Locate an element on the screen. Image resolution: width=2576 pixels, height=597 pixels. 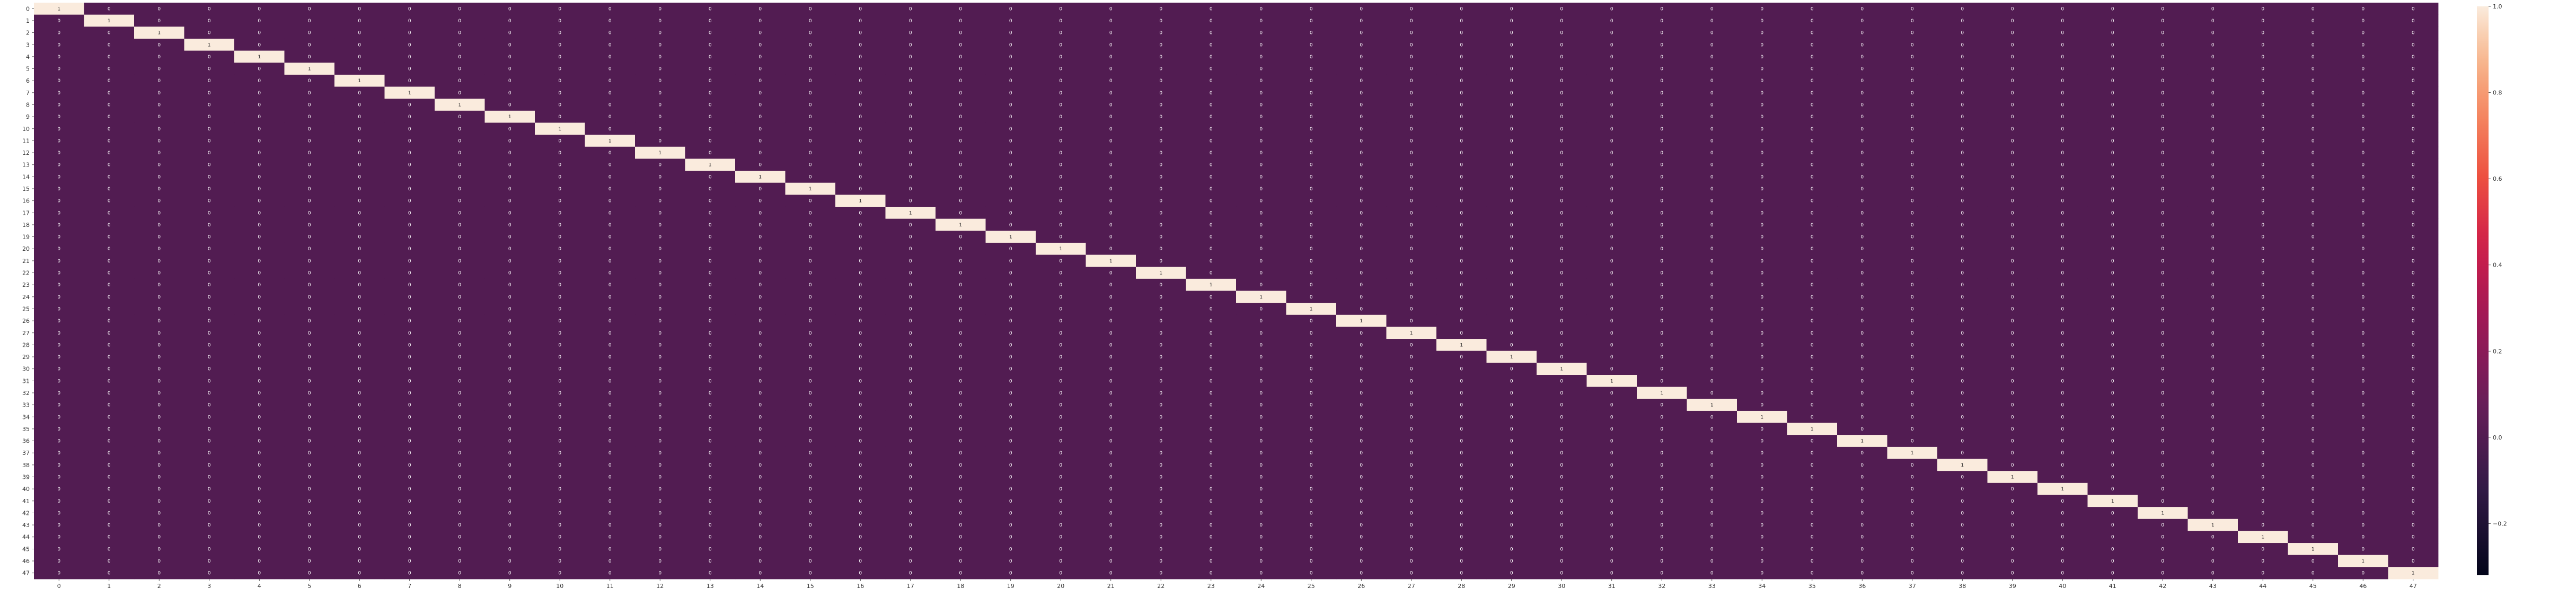
cell-value-label-41-23: 0 is located at coordinates (1211, 501).